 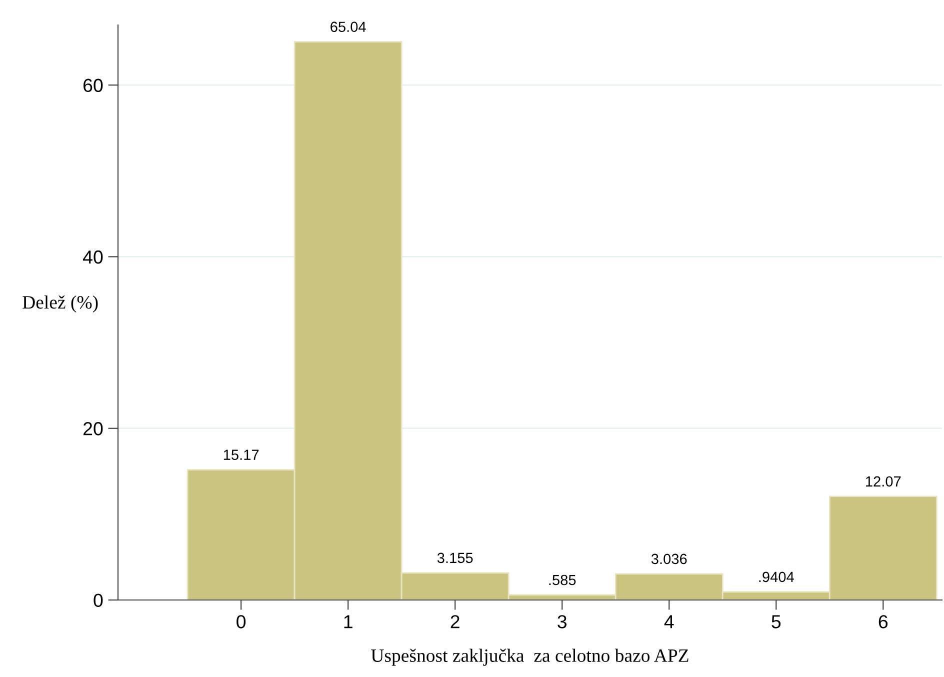 I want to click on data-label: 15.17, so click(x=241, y=455).